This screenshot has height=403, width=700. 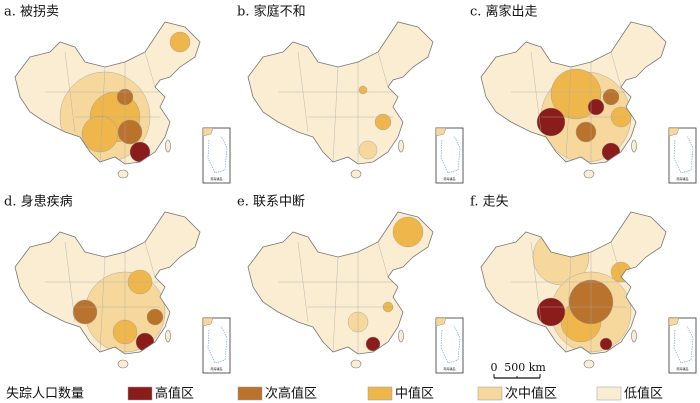 I want to click on panel-title: a. 被拐卖, so click(x=31, y=12).